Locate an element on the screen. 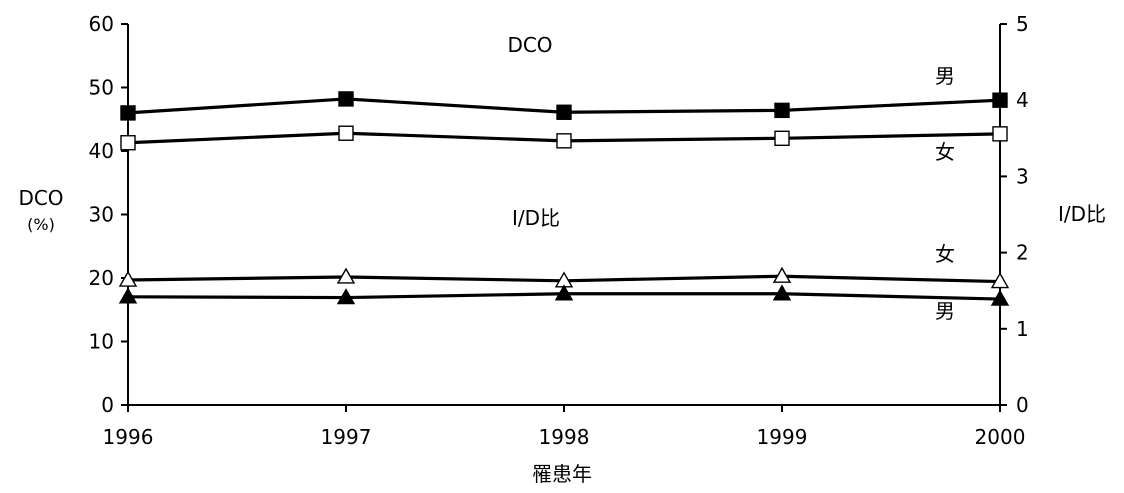  annotation-dco: DCO is located at coordinates (529, 45).